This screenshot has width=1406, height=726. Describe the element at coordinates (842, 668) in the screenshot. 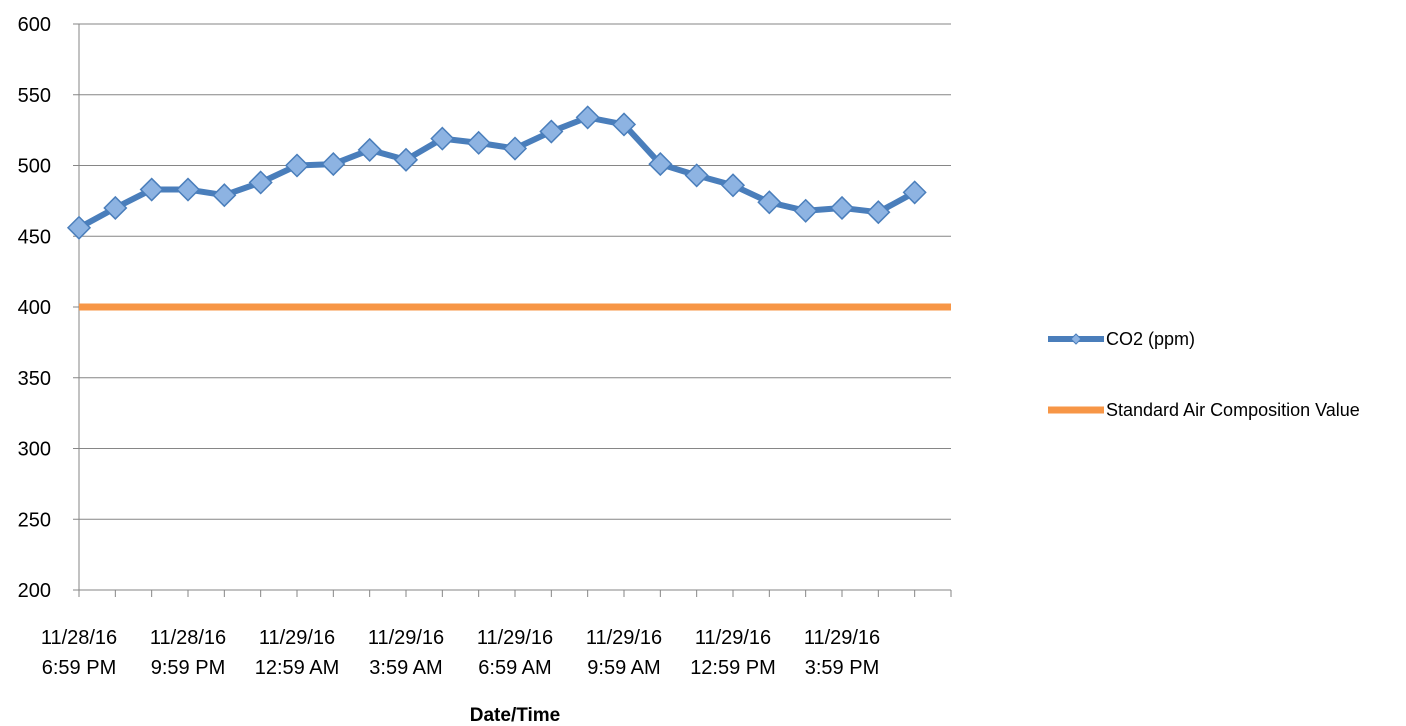

I see `x-tick-label-time-7: 3:59 PM` at that location.